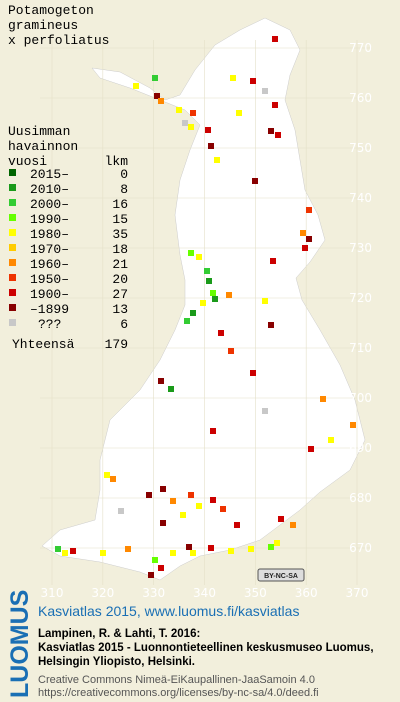 The width and height of the screenshot is (400, 702). I want to click on legend-label: 1970–, so click(49, 249).